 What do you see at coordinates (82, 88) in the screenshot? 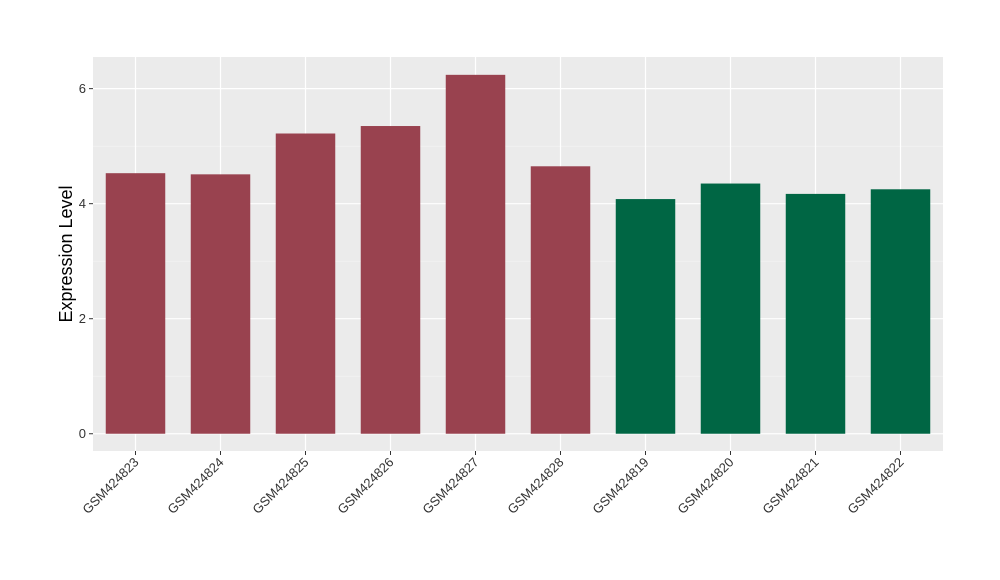
I see `y-tick-label: 6` at bounding box center [82, 88].